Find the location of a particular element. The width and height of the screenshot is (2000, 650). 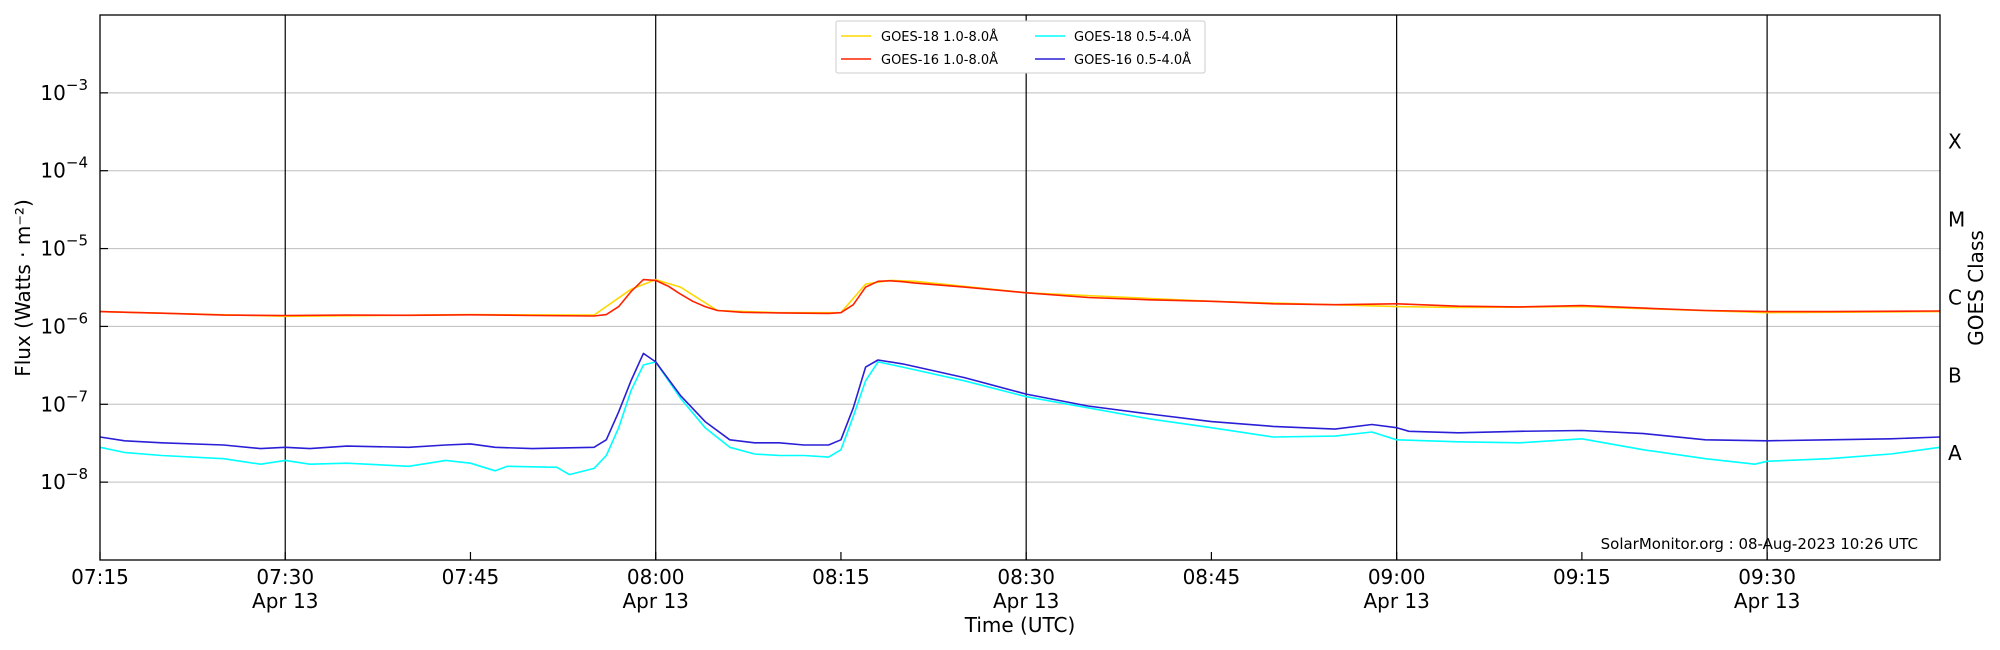

credit-text: SolarMonitor.org : 08-Aug-2023 10:26 UTC is located at coordinates (1759, 544).